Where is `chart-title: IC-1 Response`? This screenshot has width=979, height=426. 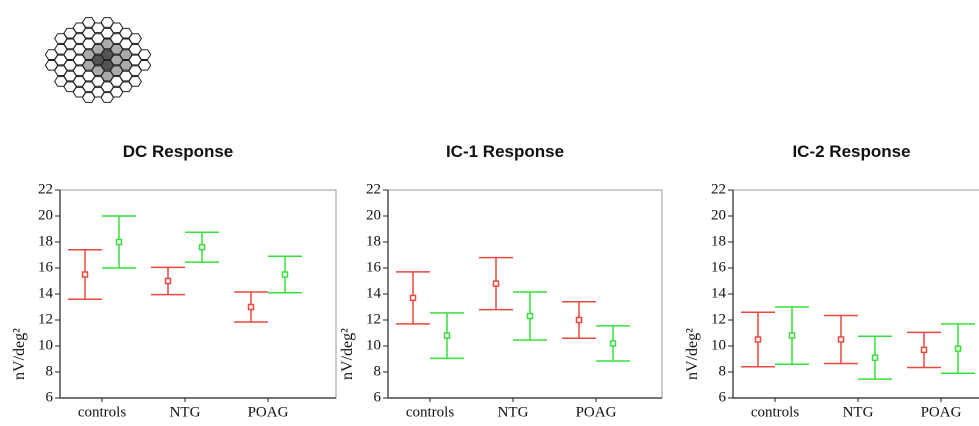 chart-title: IC-1 Response is located at coordinates (505, 151).